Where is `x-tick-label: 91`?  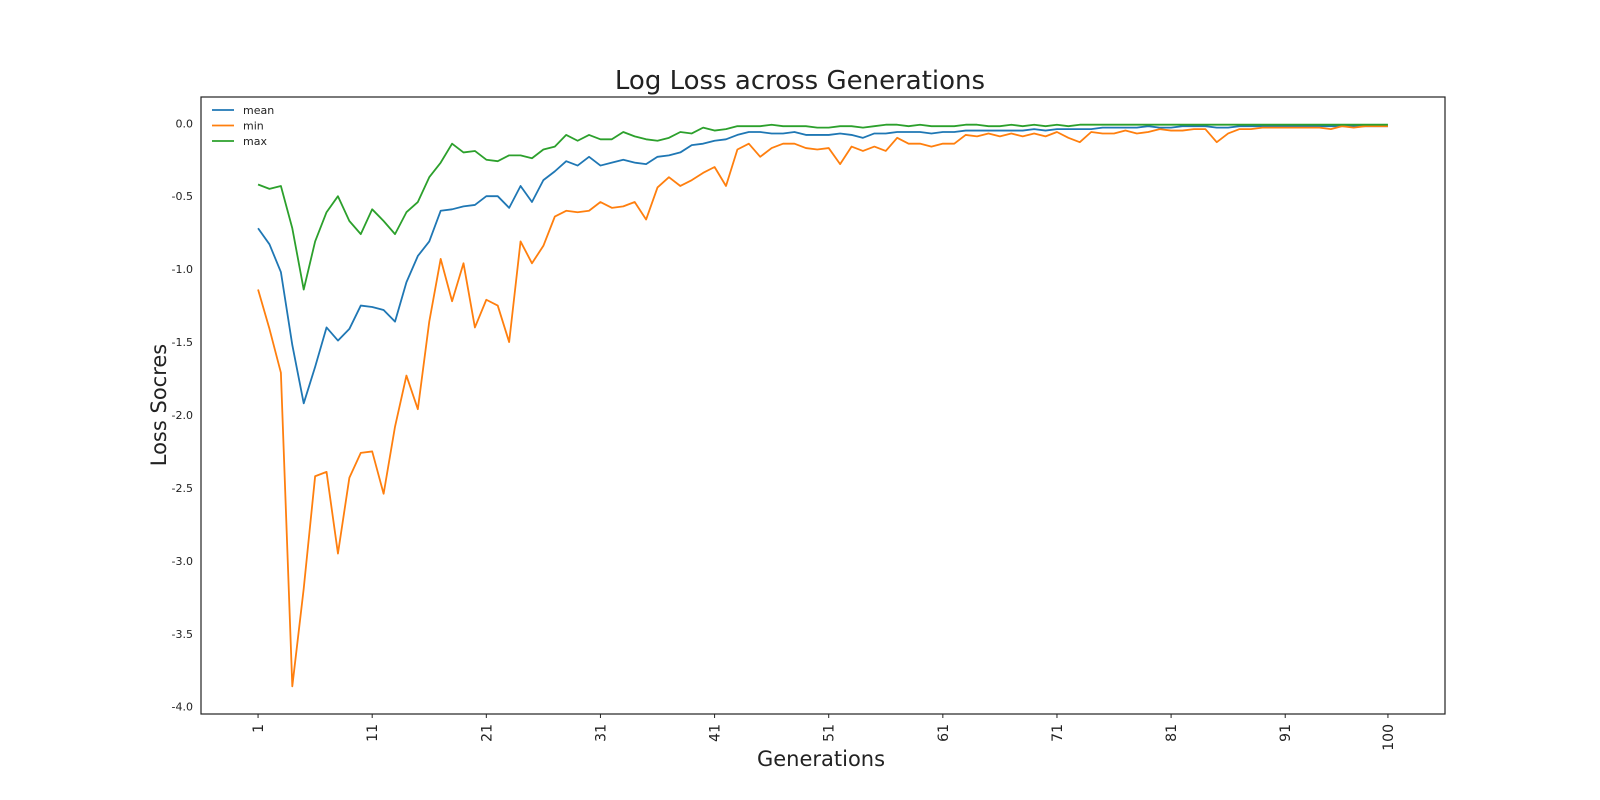
x-tick-label: 91 is located at coordinates (1286, 733).